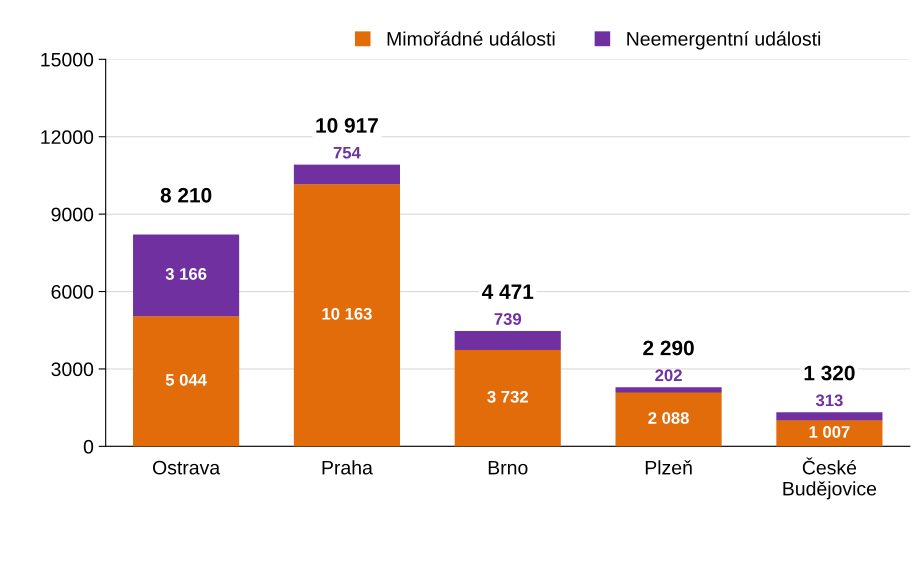  What do you see at coordinates (508, 291) in the screenshot?
I see `total-label: 4 471` at bounding box center [508, 291].